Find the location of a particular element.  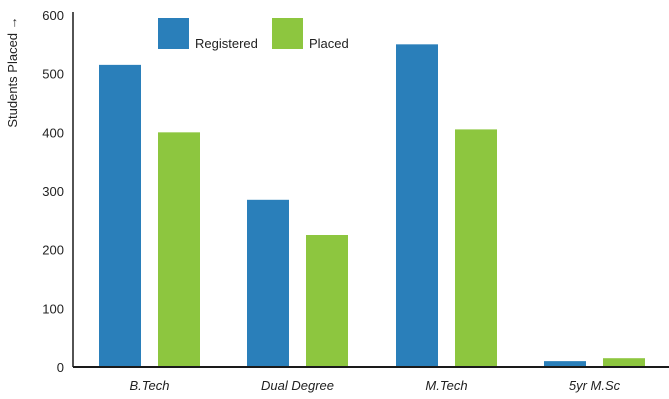

x-tick-label: B.Tech is located at coordinates (150, 385).